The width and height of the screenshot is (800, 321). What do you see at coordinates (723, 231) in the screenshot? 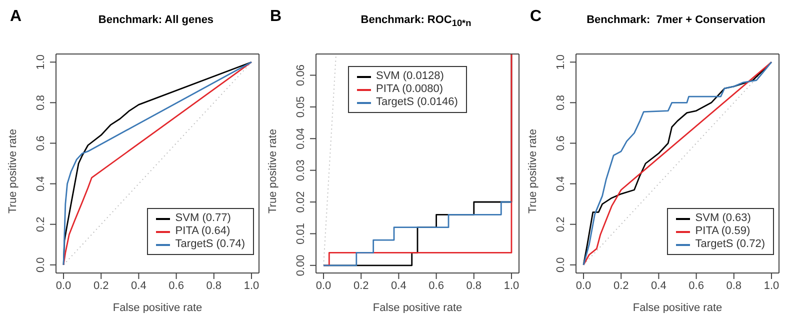
I see `legend-label: PITA (0.59)` at bounding box center [723, 231].